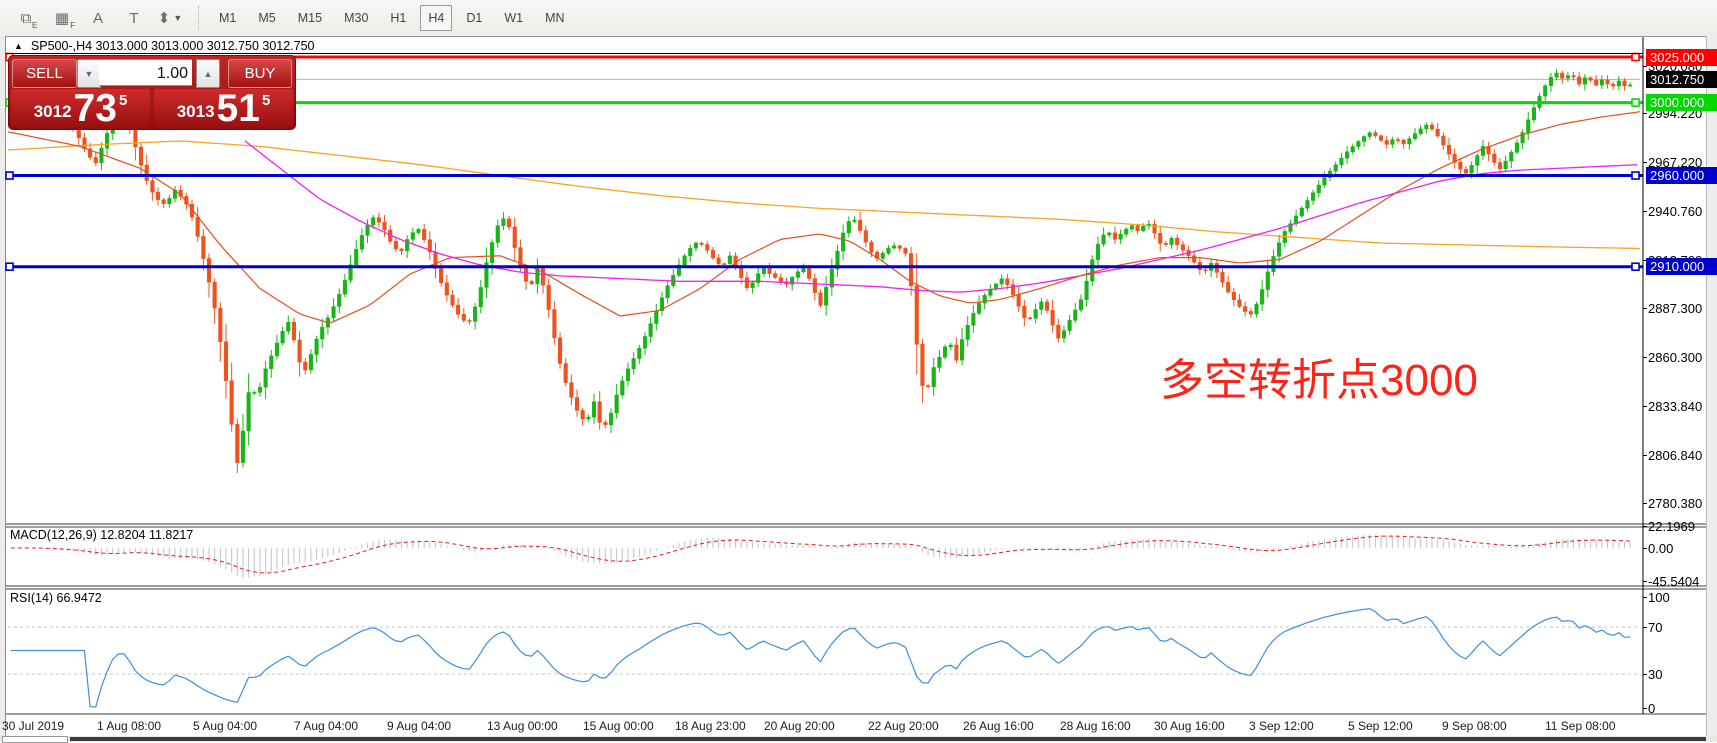  Describe the element at coordinates (228, 18) in the screenshot. I see `timeframe-button-m1: M1` at that location.